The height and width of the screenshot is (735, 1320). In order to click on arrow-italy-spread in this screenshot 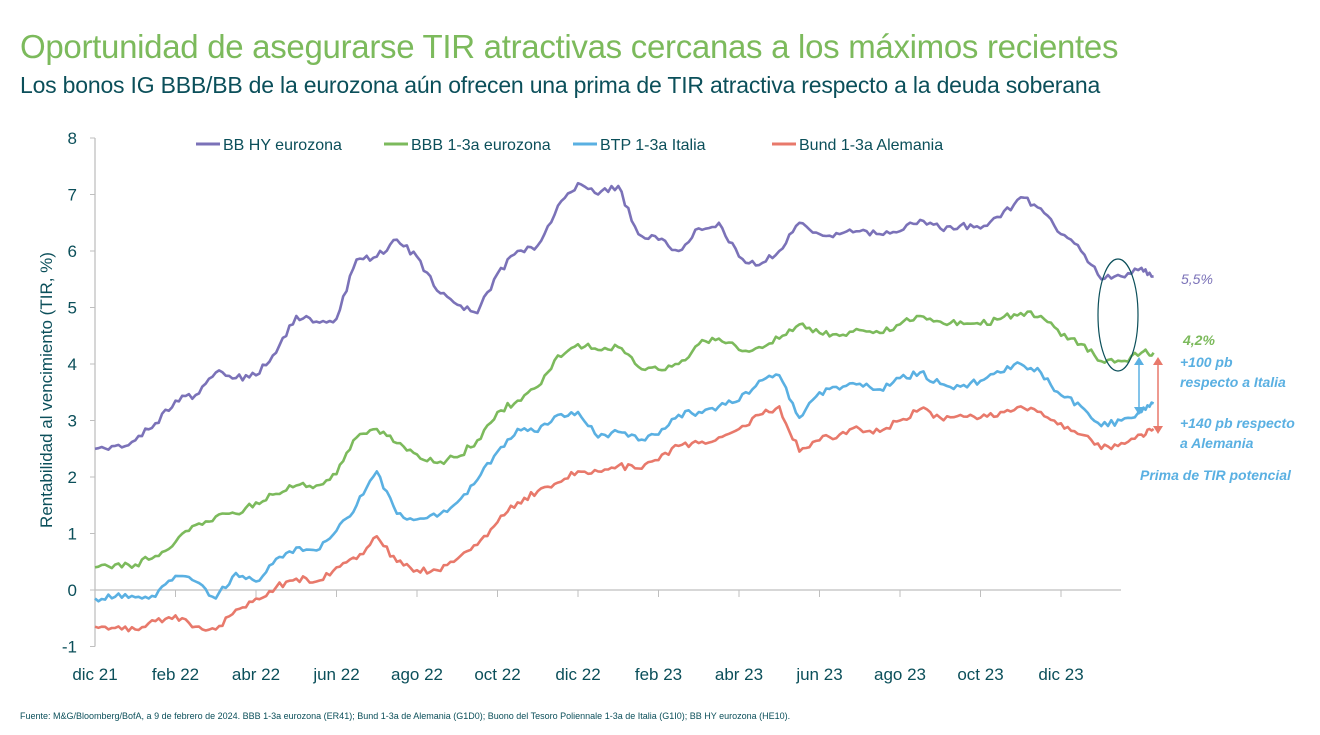, I will do `click(1139, 386)`.